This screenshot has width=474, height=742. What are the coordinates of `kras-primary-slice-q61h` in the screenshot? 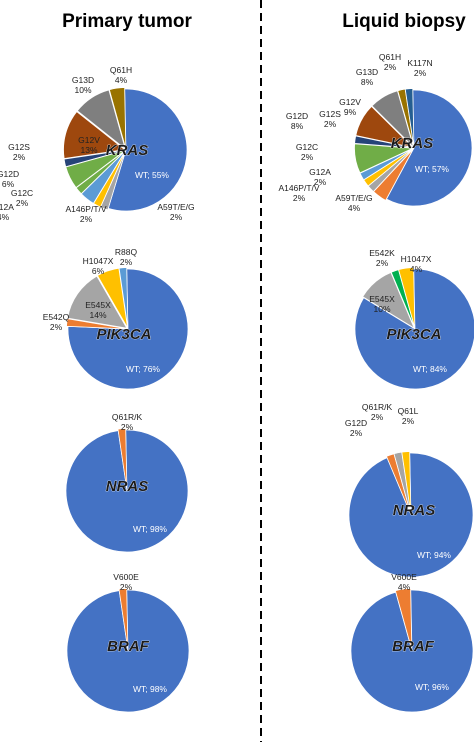 It's located at (118, 118).